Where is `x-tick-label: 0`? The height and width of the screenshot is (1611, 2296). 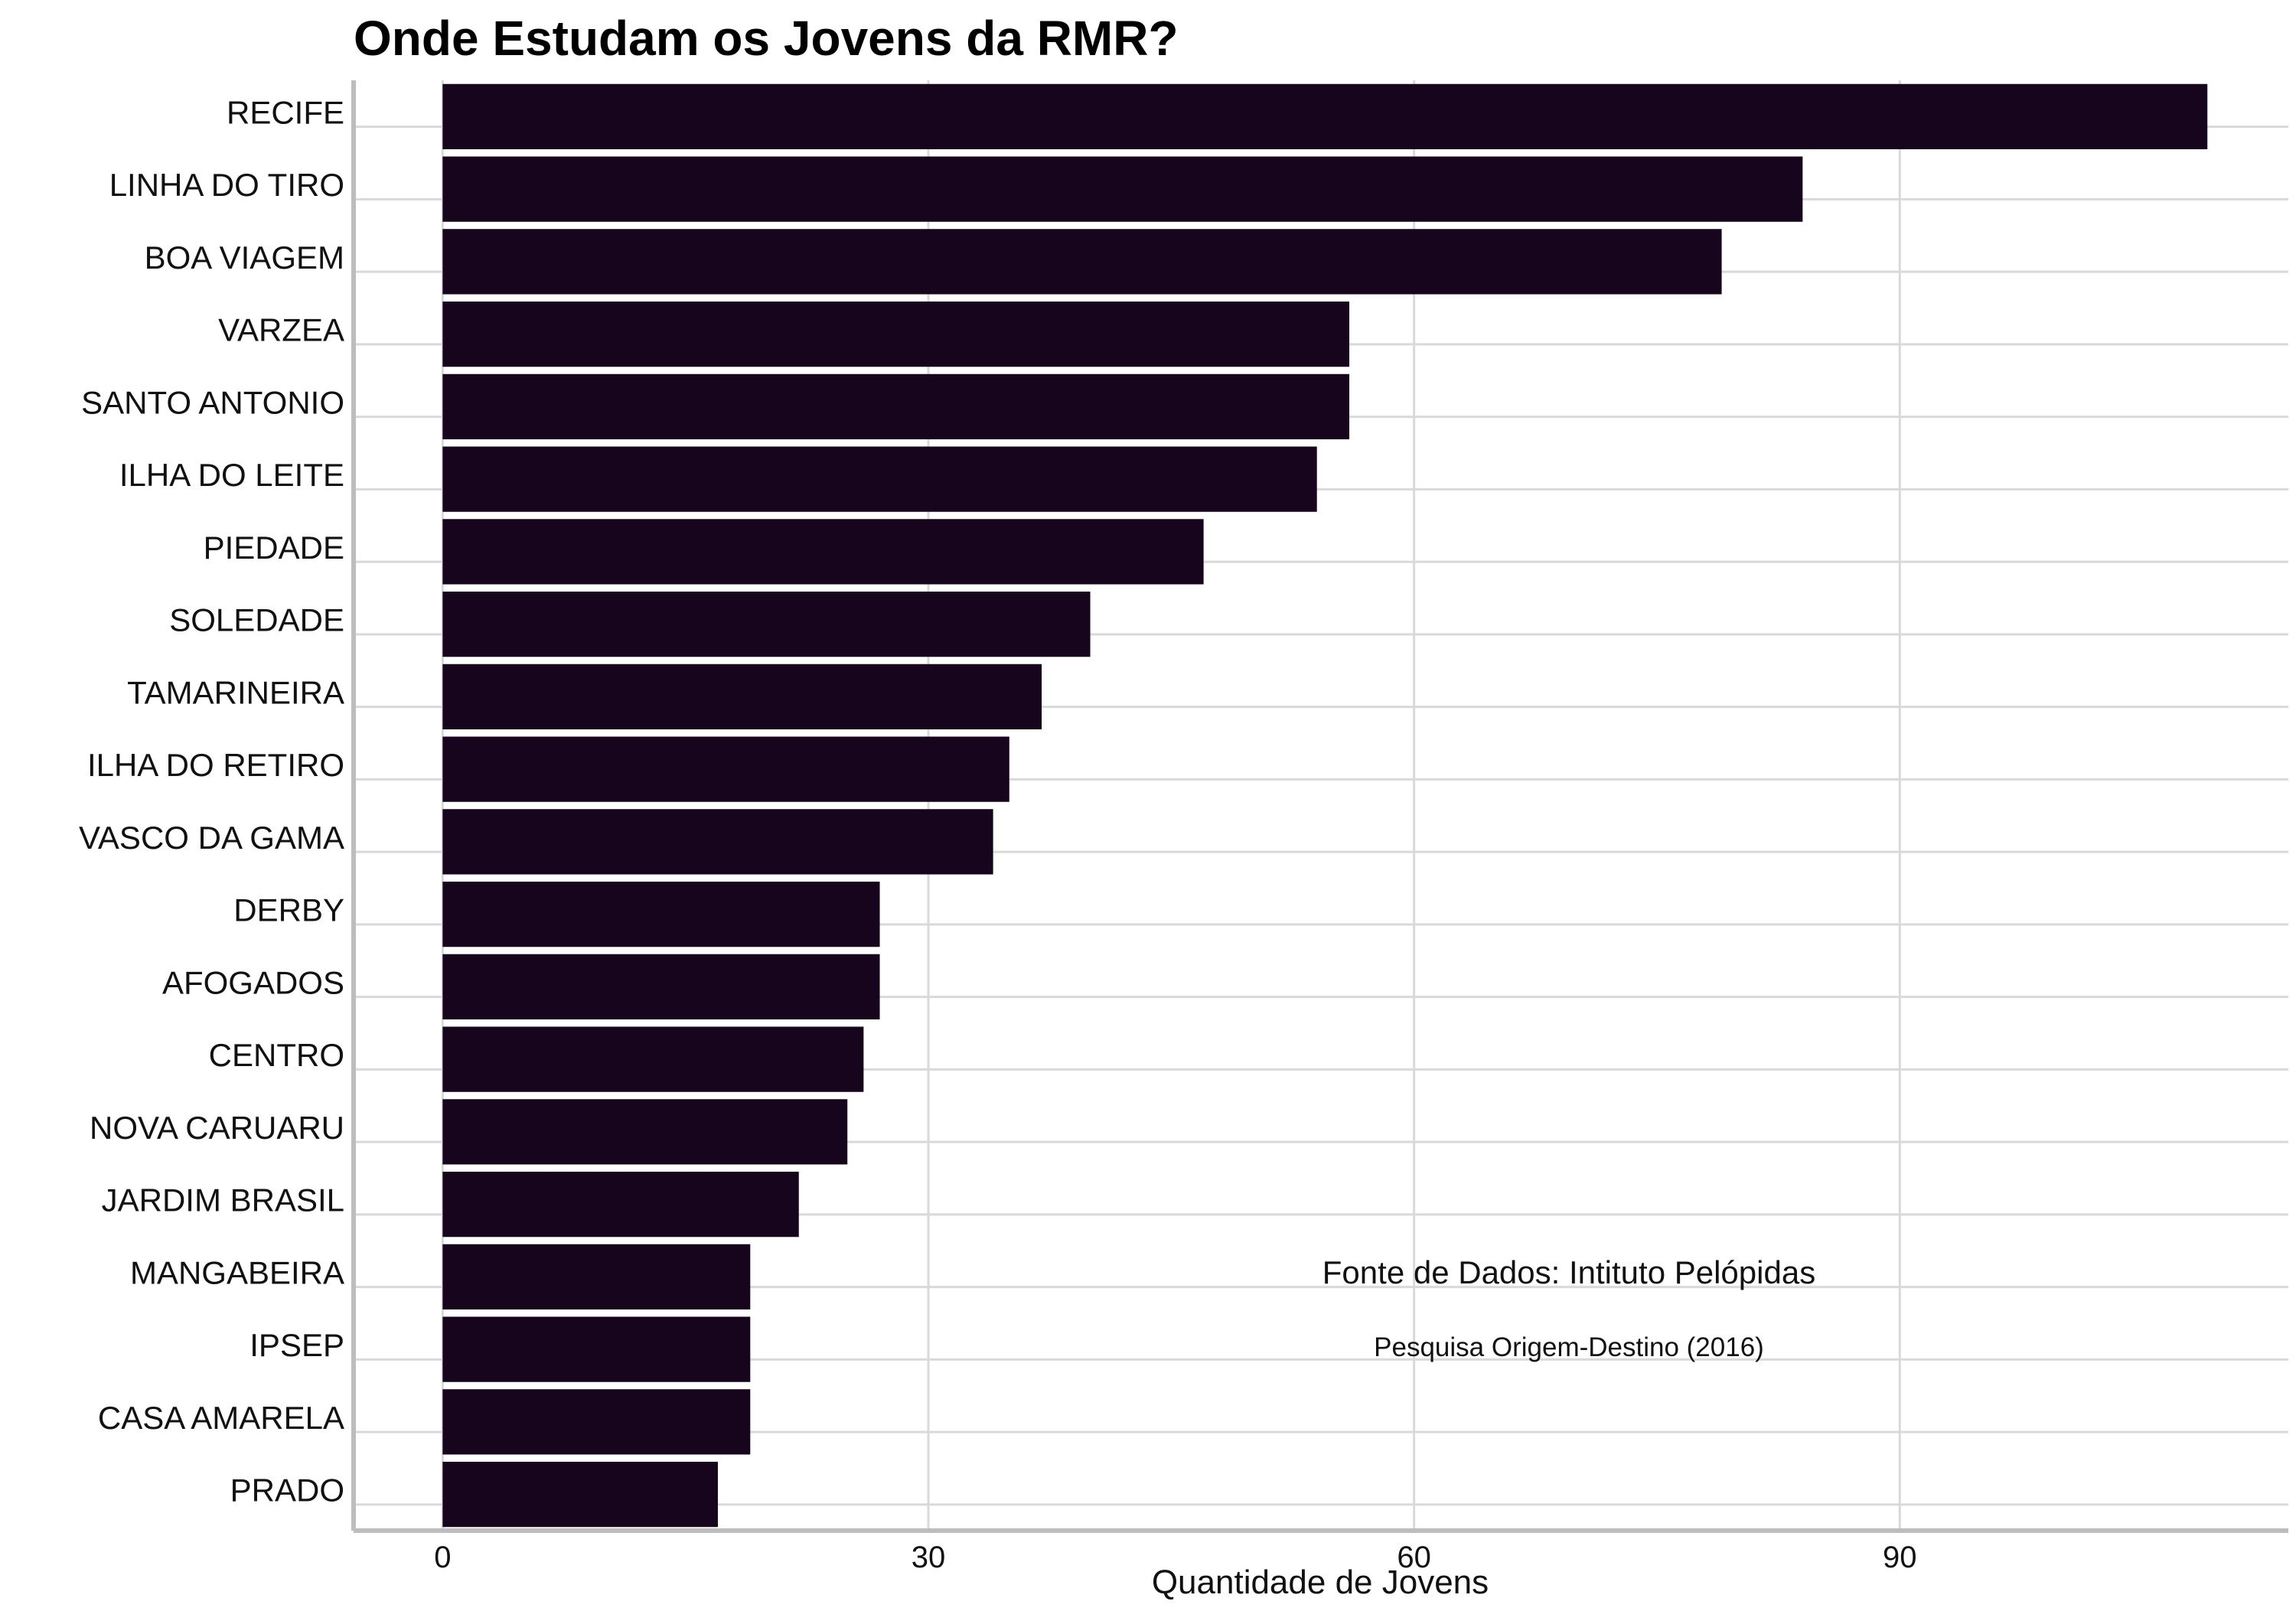 x-tick-label: 0 is located at coordinates (442, 1557).